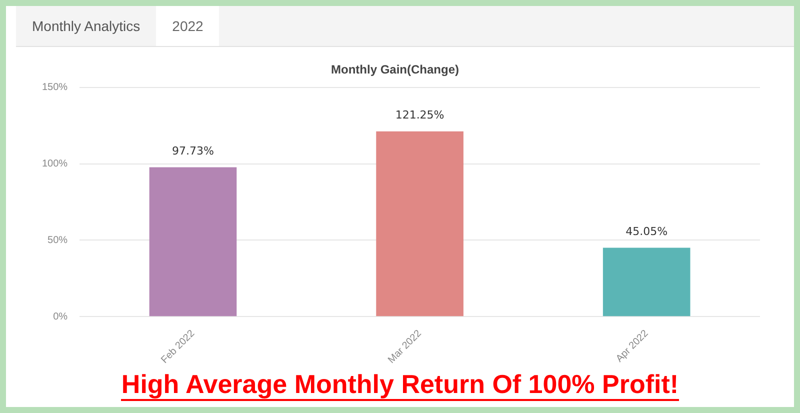  I want to click on text: 2022, so click(188, 26).